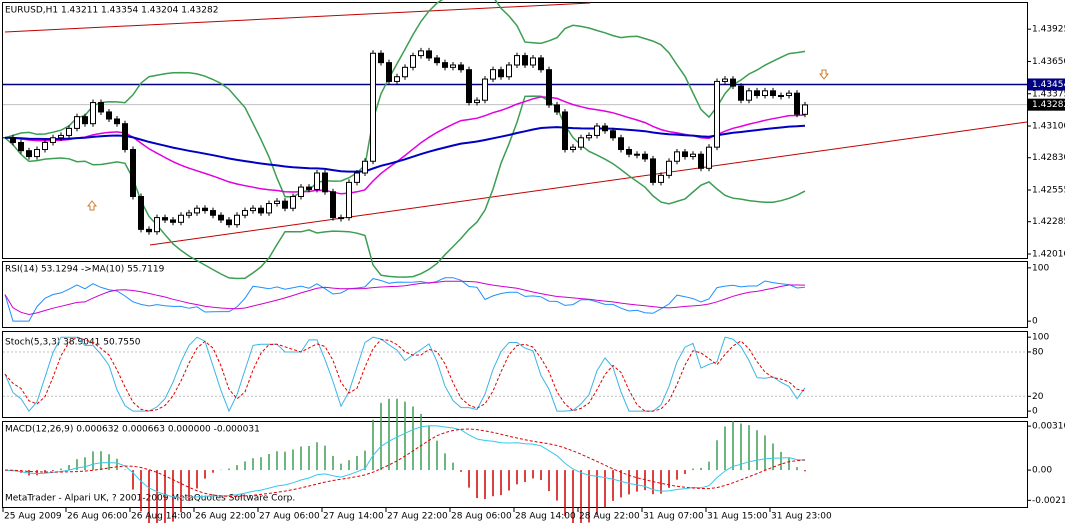  Describe the element at coordinates (1048, 62) in the screenshot. I see `y-tick-label: 1.43650` at that location.